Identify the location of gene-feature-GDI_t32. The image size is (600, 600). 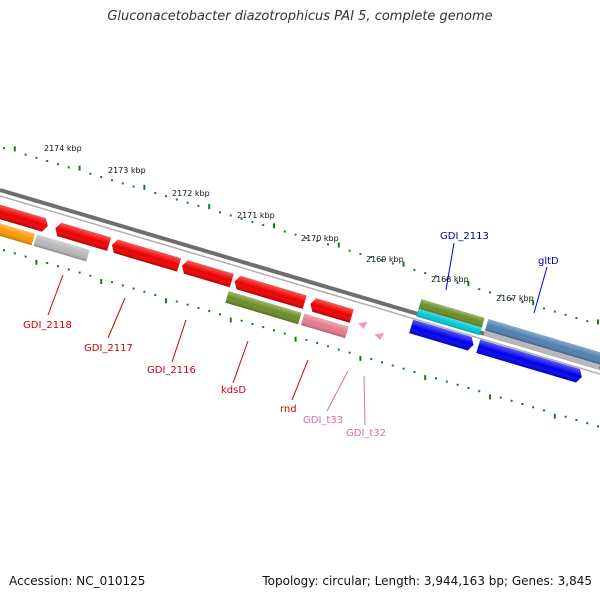
(379, 335).